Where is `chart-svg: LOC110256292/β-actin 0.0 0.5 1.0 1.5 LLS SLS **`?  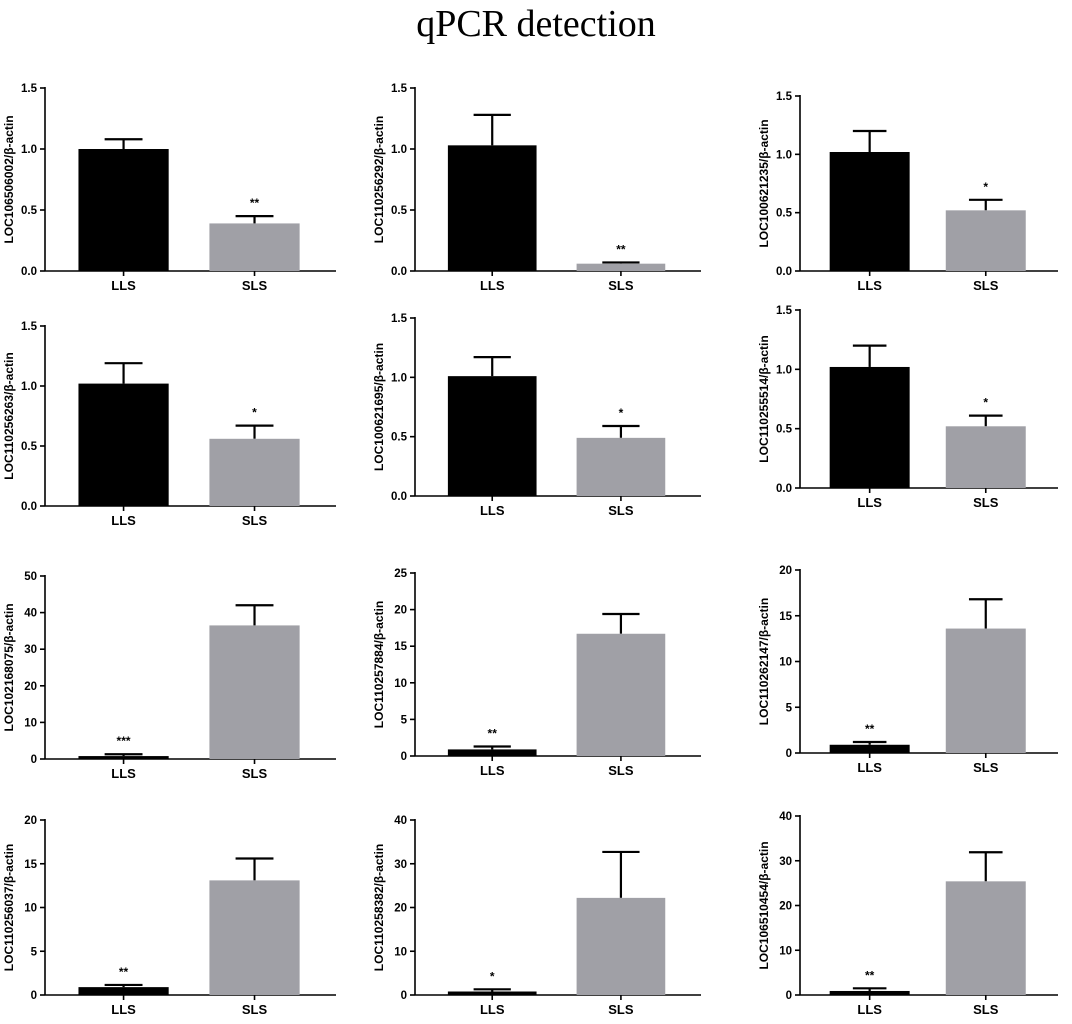 chart-svg: LOC110256292/β-actin 0.0 0.5 1.0 1.5 LLS SLS ** is located at coordinates (536, 188).